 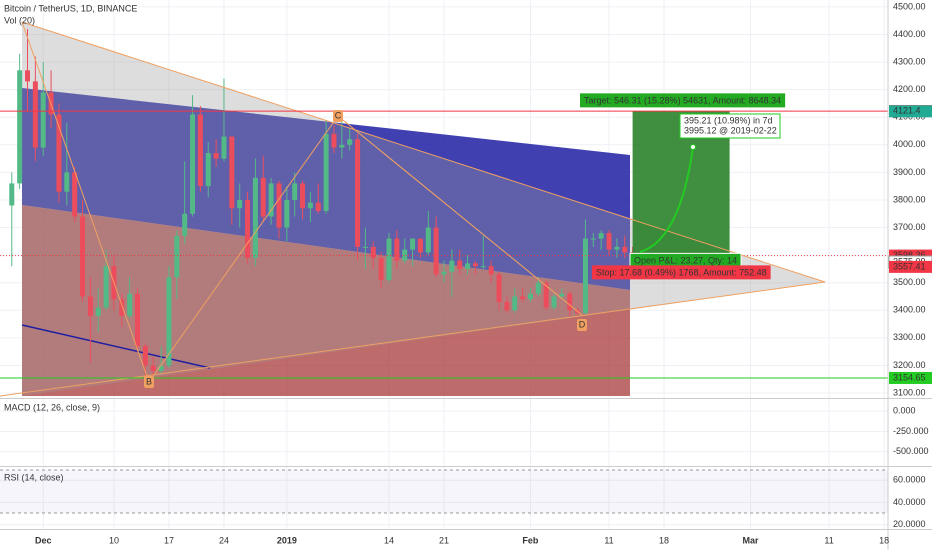 What do you see at coordinates (909, 337) in the screenshot?
I see `y-tick-label: 3300.00` at bounding box center [909, 337].